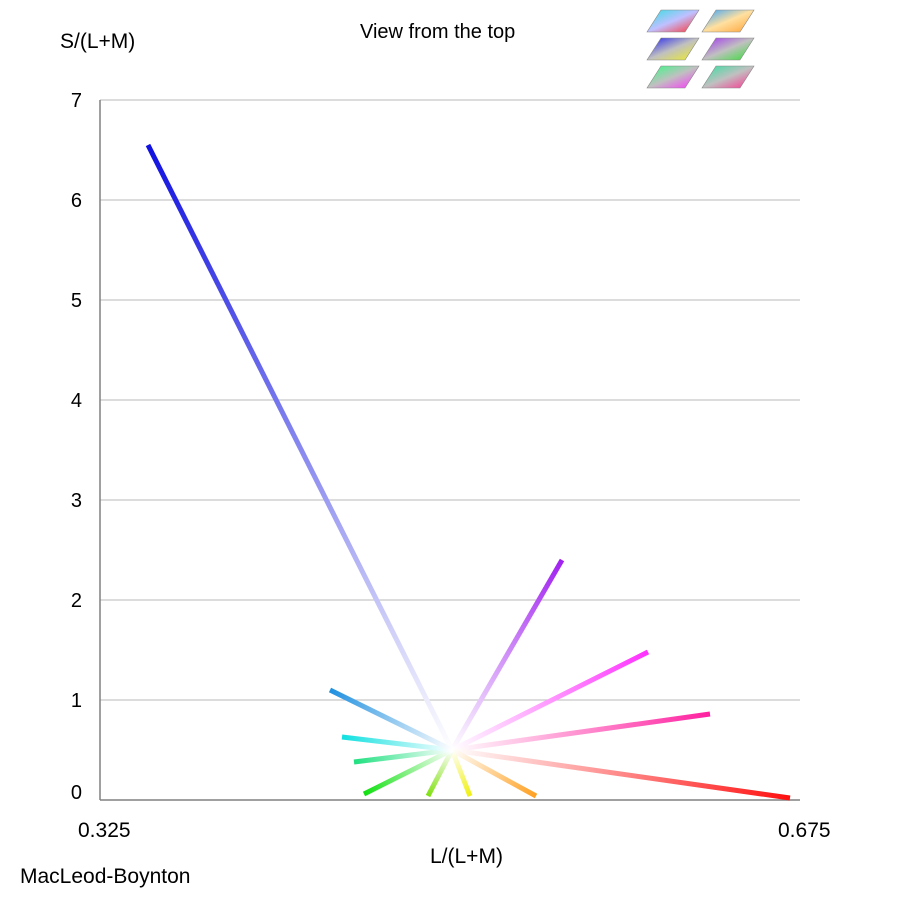 This screenshot has width=900, height=900. I want to click on series-line-azure, so click(391, 720).